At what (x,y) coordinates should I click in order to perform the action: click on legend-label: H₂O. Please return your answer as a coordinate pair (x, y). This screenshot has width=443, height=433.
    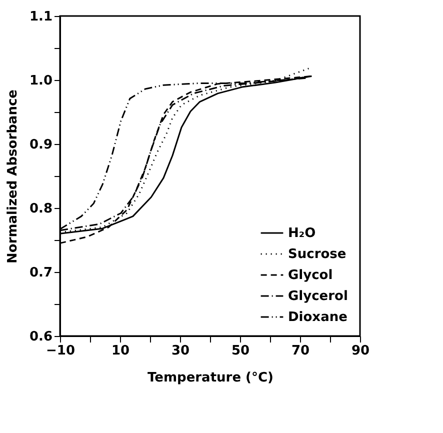
    Looking at the image, I should click on (302, 233).